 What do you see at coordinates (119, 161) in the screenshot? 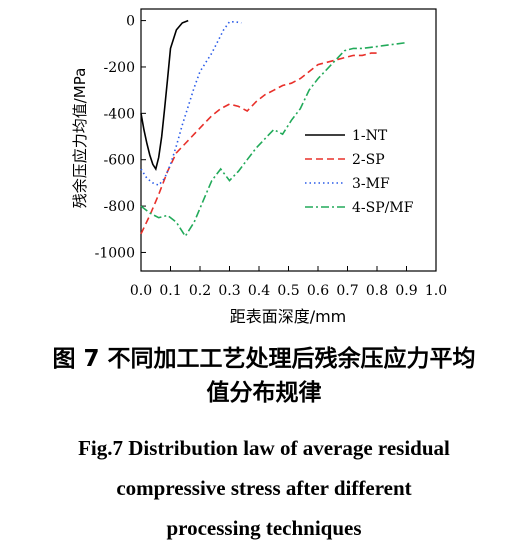
I see `y-tick-label: -600` at bounding box center [119, 161].